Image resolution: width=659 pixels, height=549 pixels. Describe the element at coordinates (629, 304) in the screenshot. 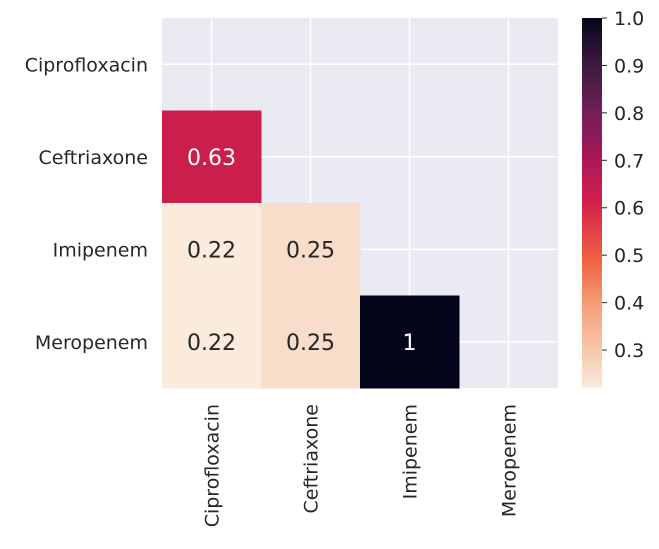

I see `colorbar-tick-label: 0.4` at that location.